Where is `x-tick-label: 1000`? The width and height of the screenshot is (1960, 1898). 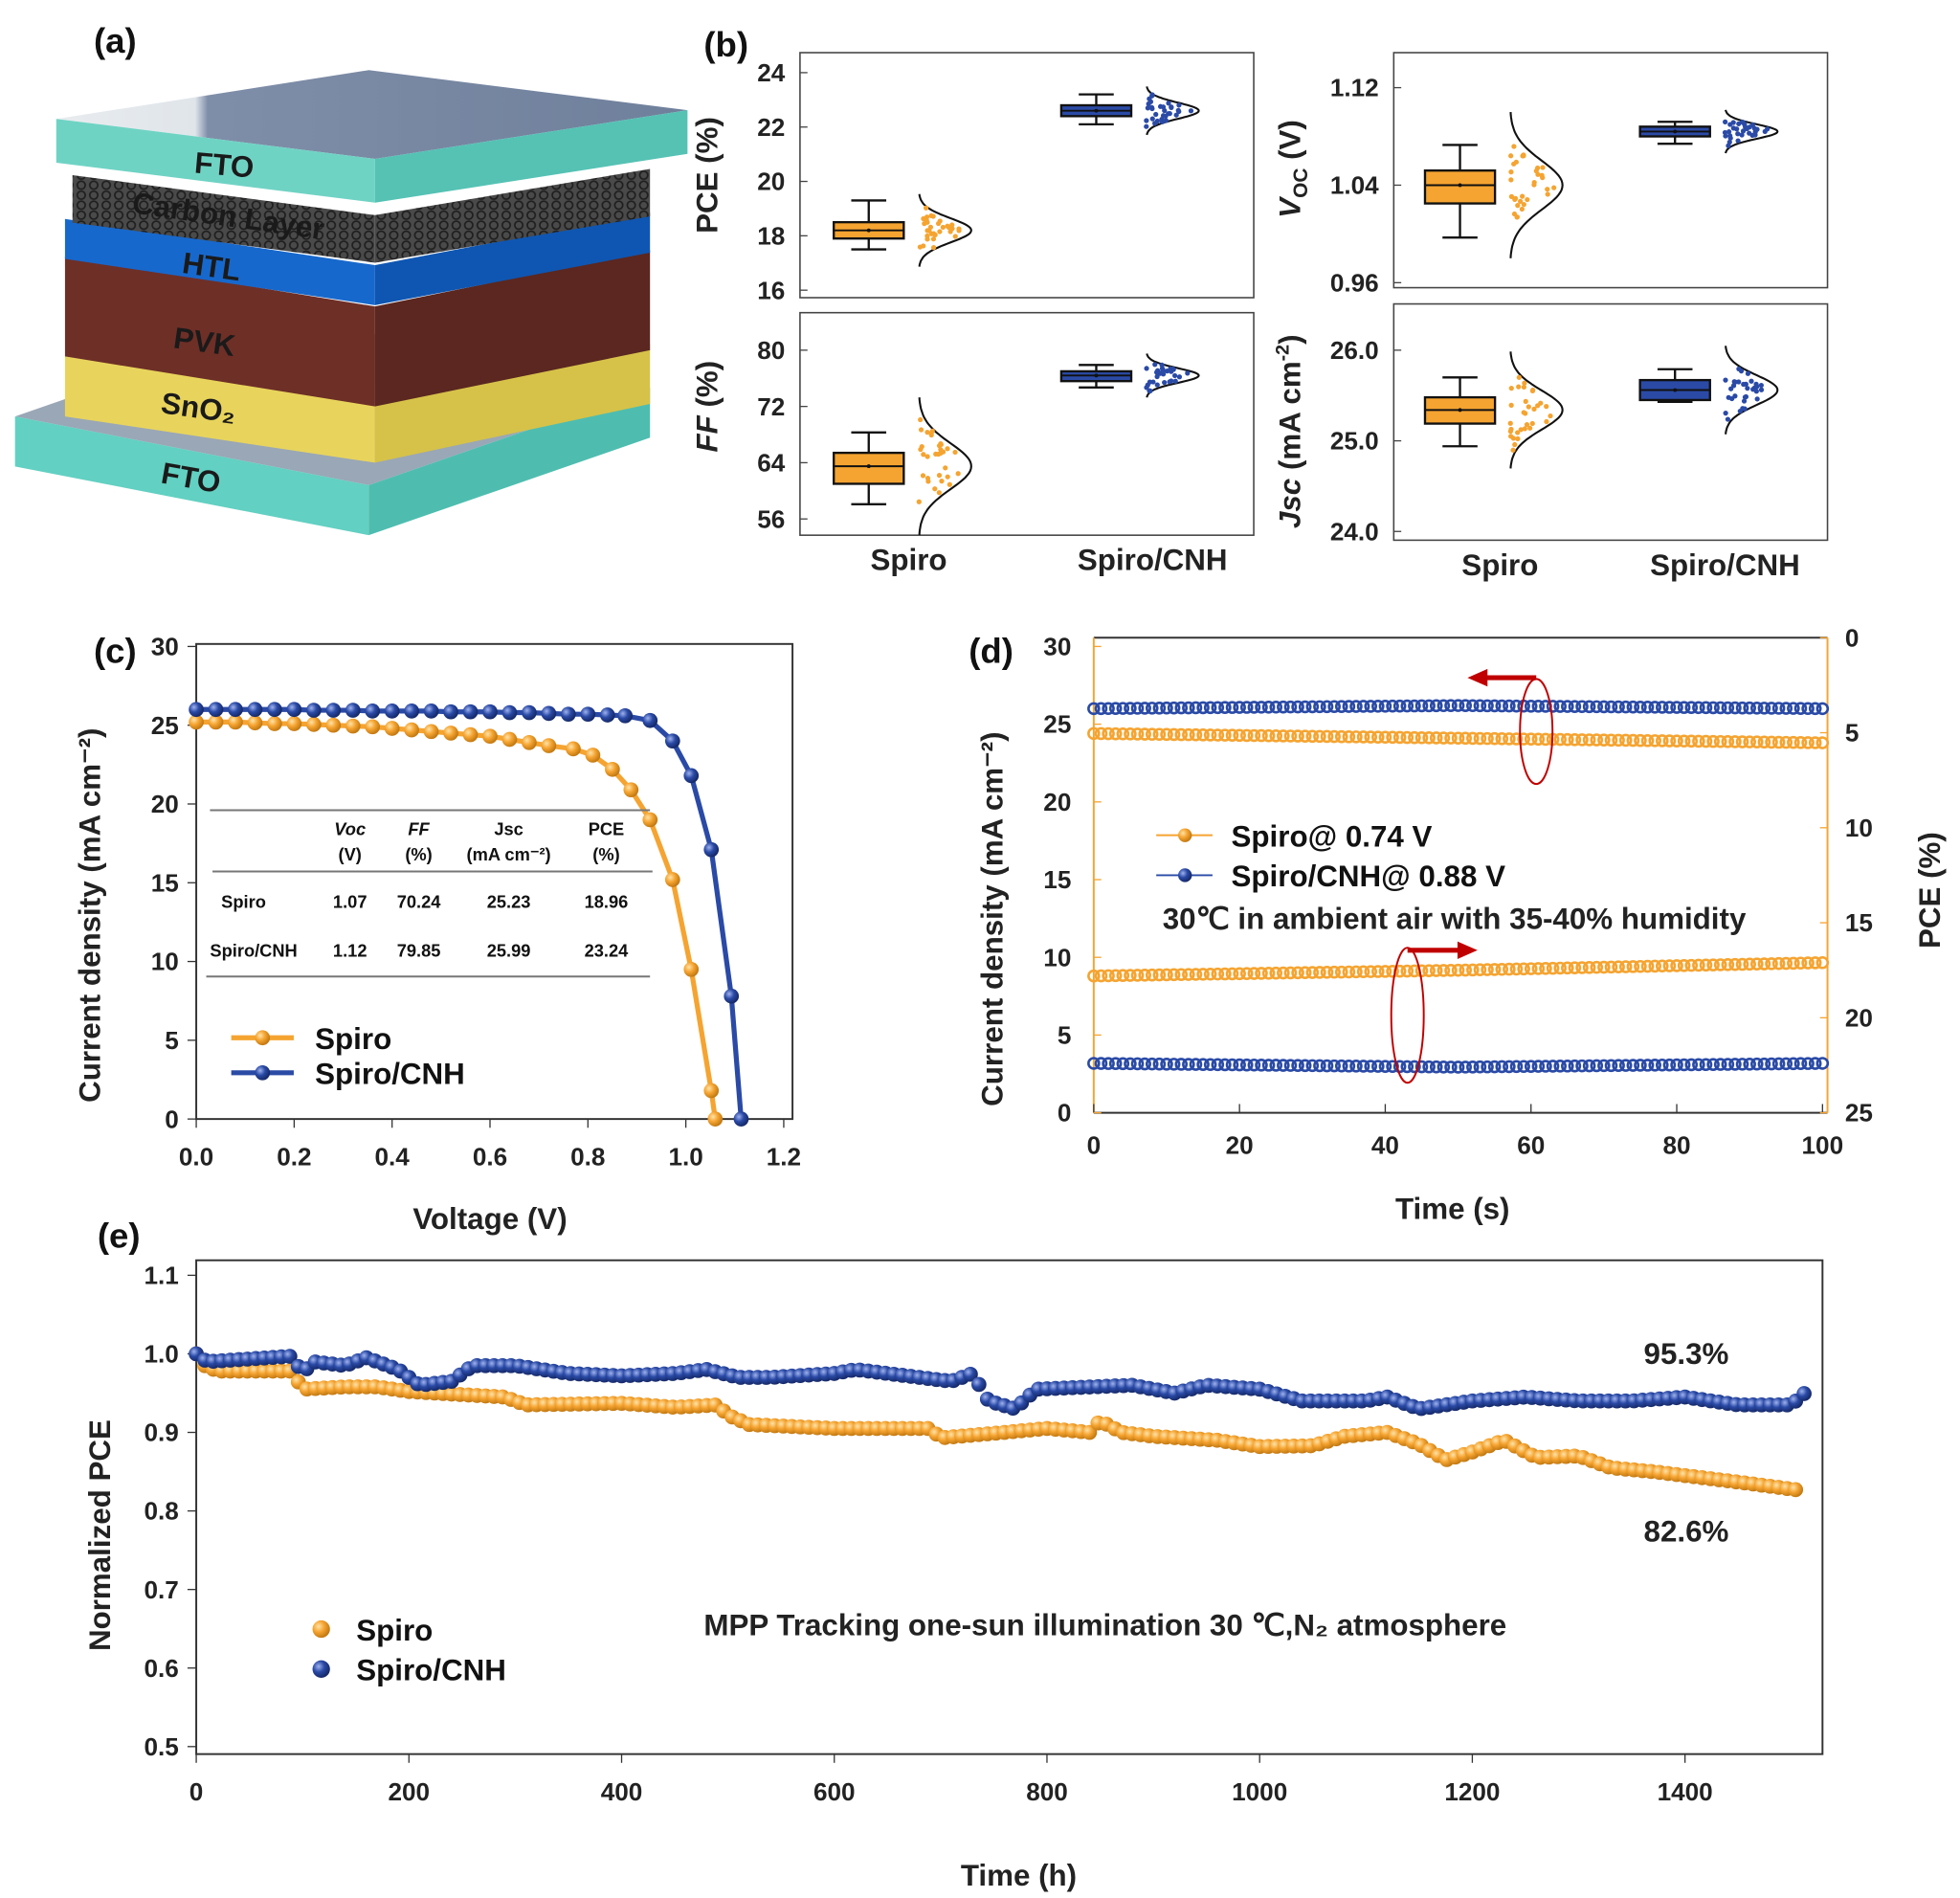 x-tick-label: 1000 is located at coordinates (1259, 1791).